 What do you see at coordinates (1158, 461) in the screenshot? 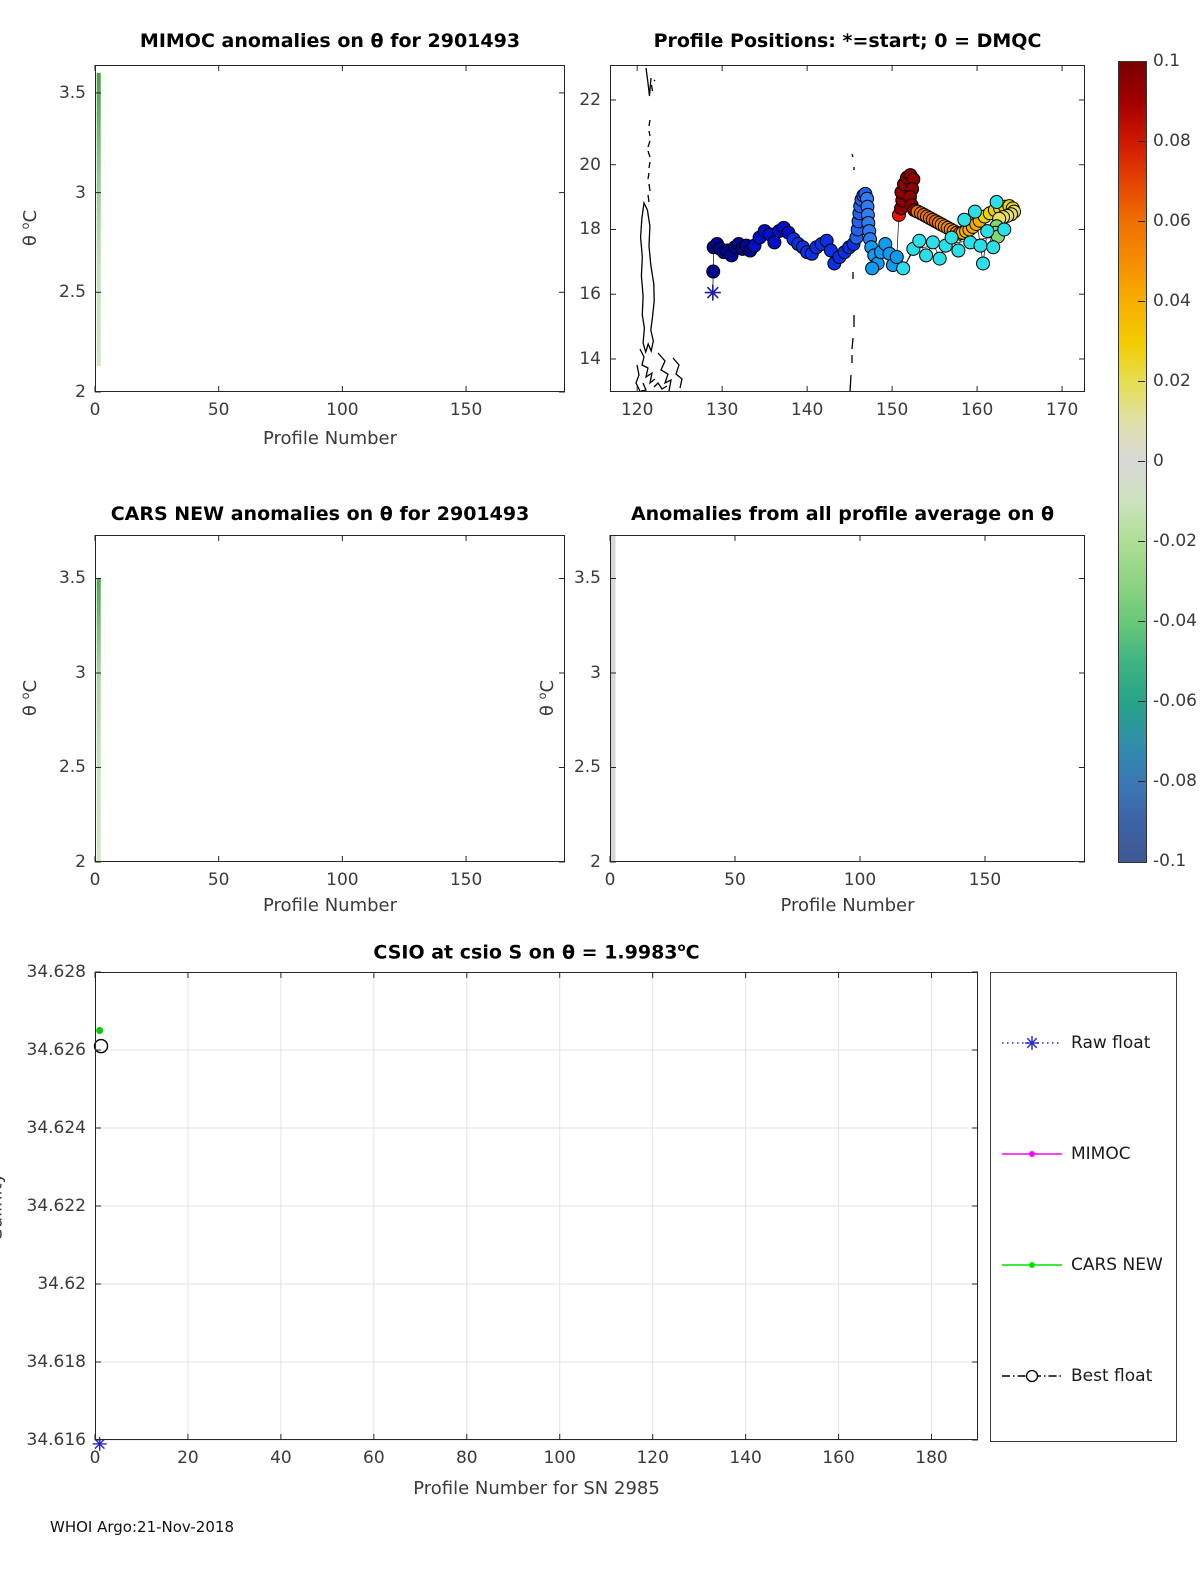
I see `colorbar-tick-label: 0` at bounding box center [1158, 461].